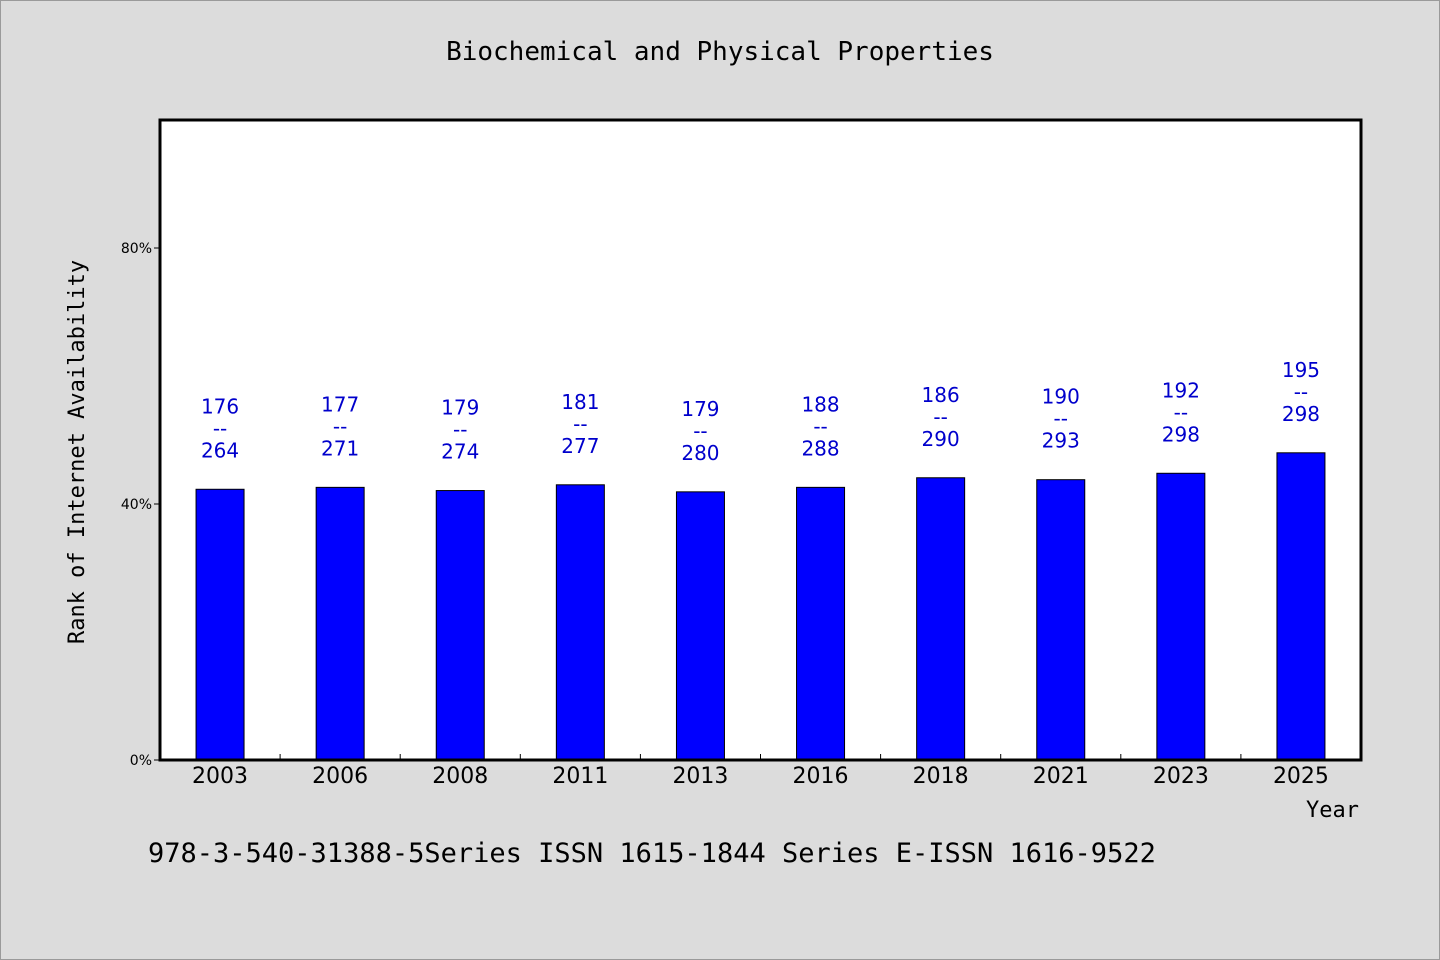 This screenshot has width=1440, height=960. What do you see at coordinates (136, 249) in the screenshot?
I see `y-tick-label-80: 80%` at bounding box center [136, 249].